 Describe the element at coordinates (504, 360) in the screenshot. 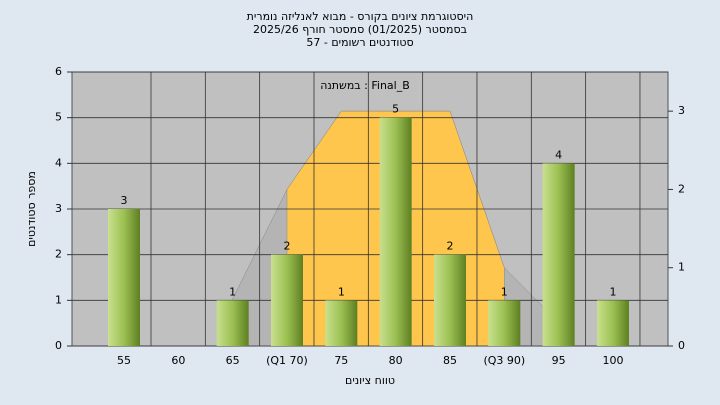

I see `x-tick-label: (Q3 90)` at that location.